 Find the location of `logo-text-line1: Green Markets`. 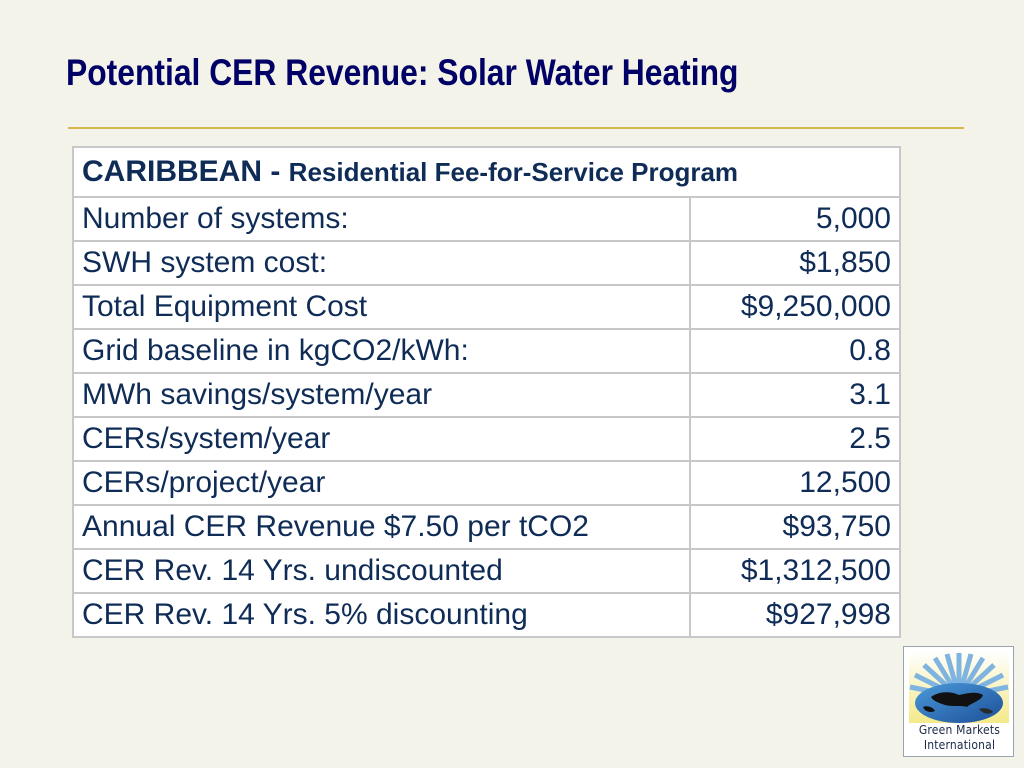

logo-text-line1: Green Markets is located at coordinates (959, 730).